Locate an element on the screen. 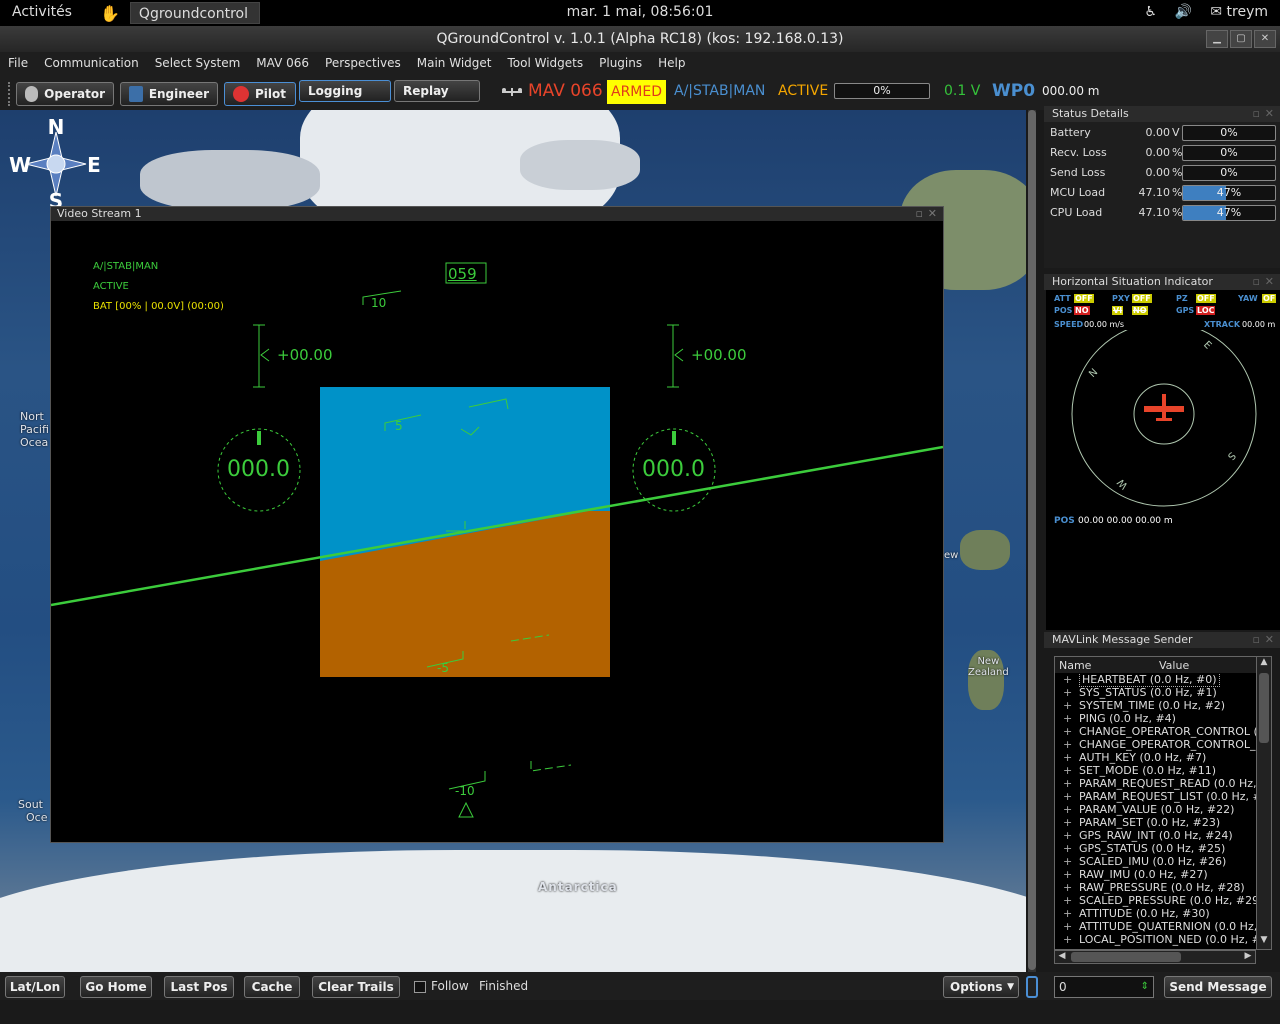  menu-mav-066: MAV 066 is located at coordinates (283, 63).